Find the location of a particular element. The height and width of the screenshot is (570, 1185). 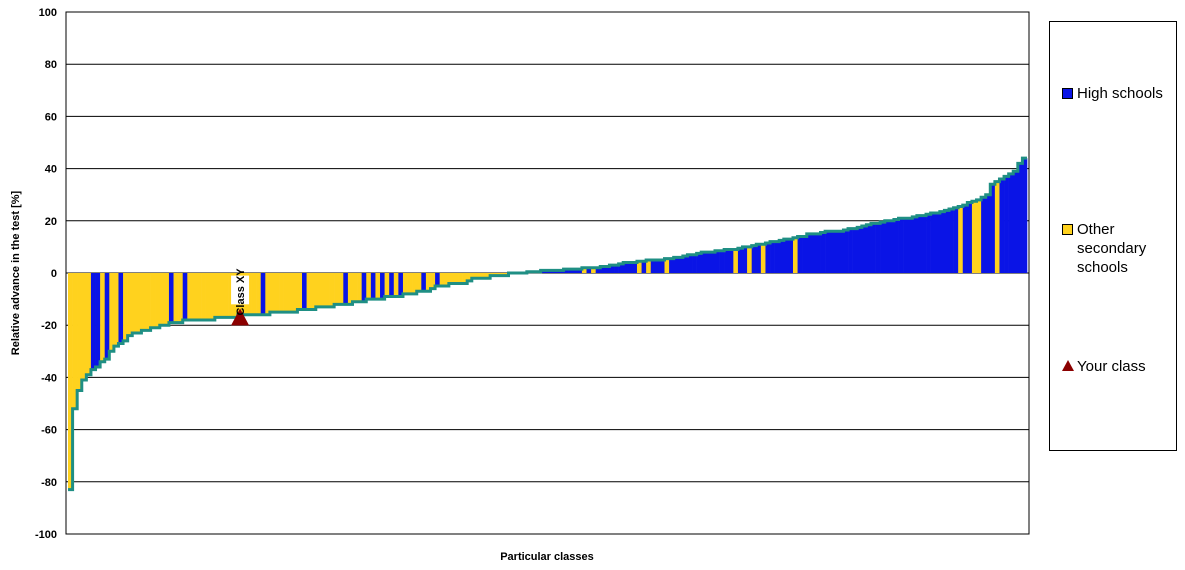

y-tick-label: 0 is located at coordinates (54, 274).